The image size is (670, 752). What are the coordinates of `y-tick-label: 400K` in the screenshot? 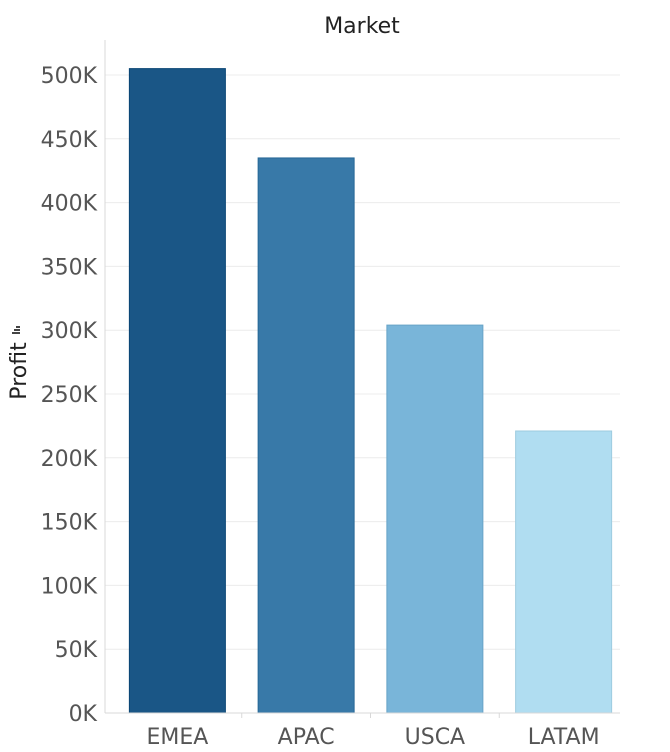 It's located at (69, 204).